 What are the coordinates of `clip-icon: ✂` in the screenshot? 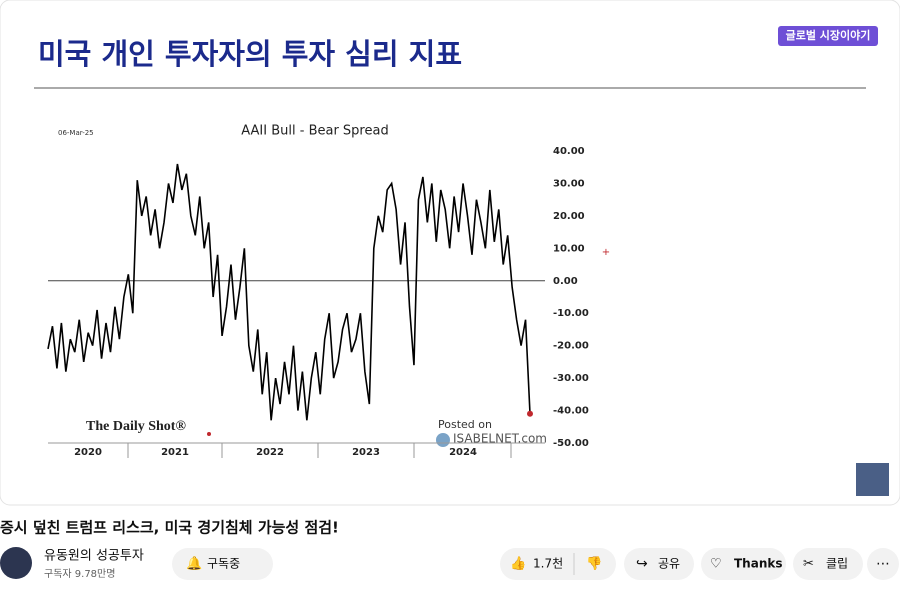 It's located at (808, 564).